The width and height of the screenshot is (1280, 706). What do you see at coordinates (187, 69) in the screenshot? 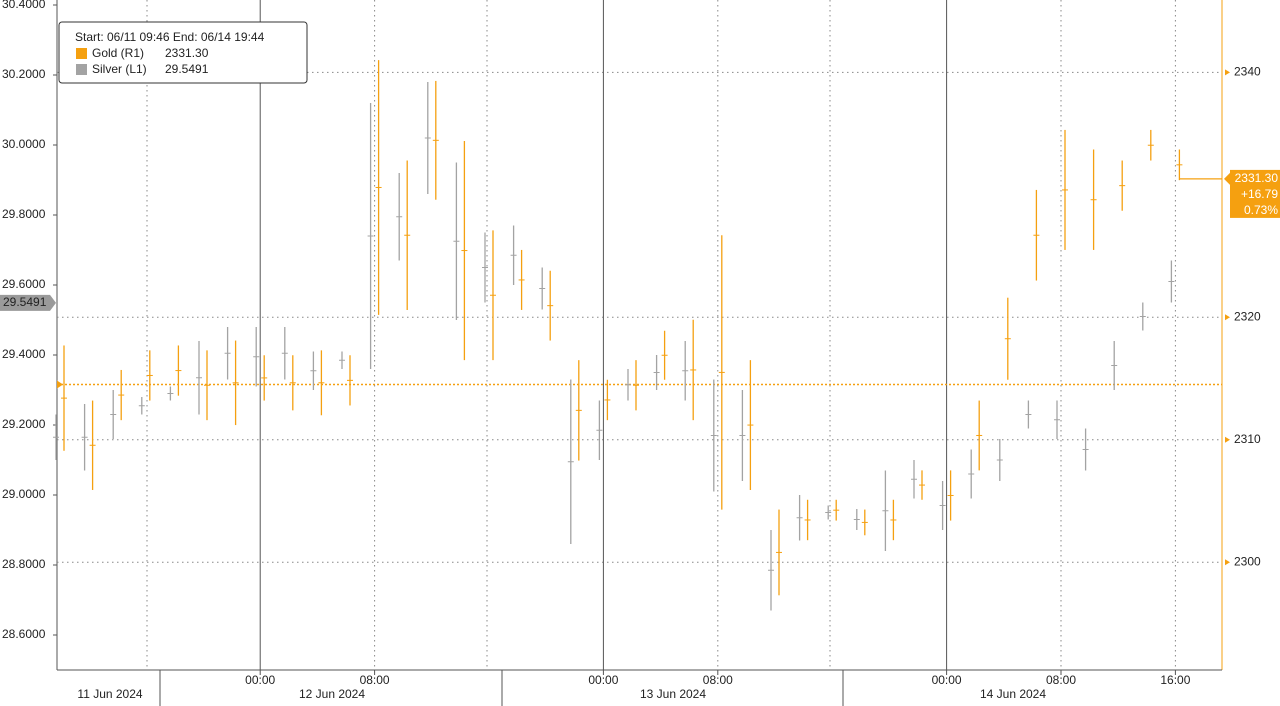
I see `legend-value: 29.5491` at bounding box center [187, 69].